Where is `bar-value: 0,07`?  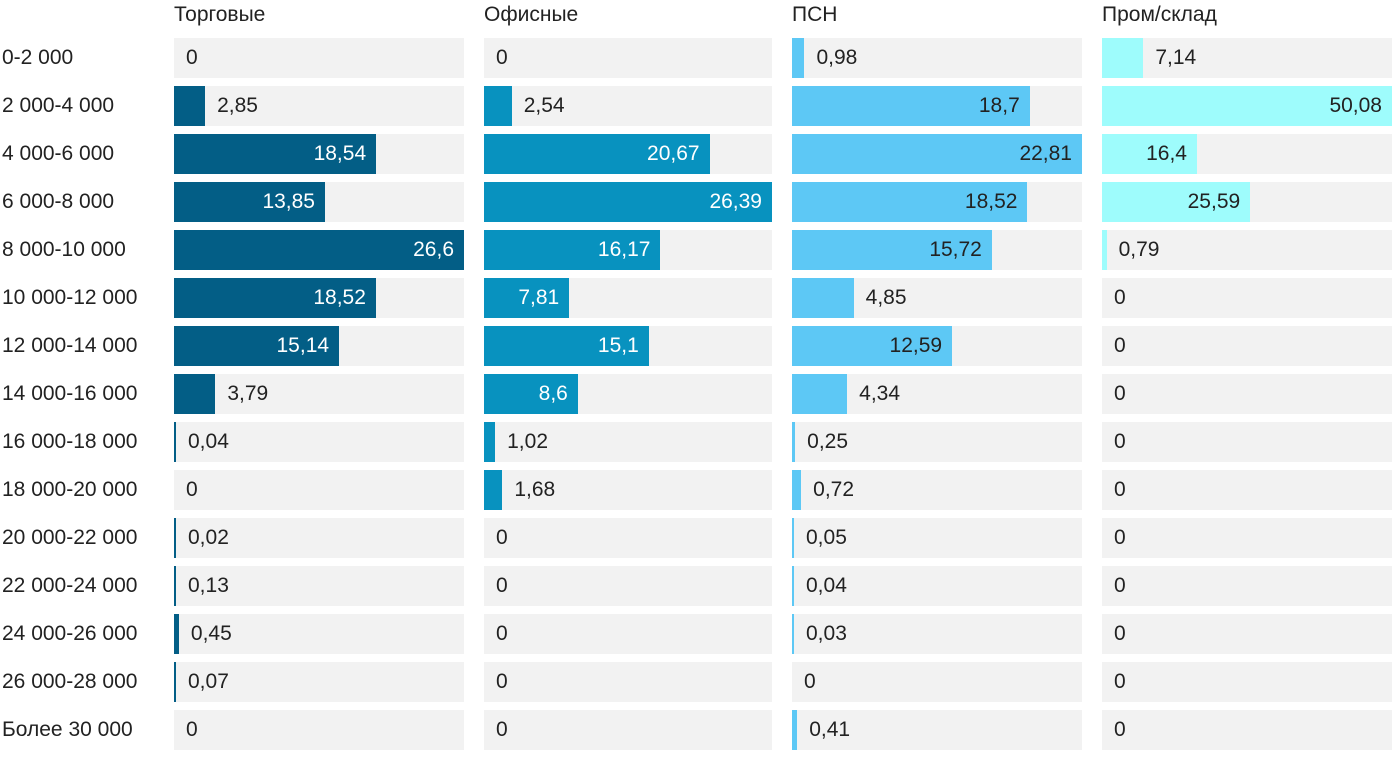
bar-value: 0,07 is located at coordinates (208, 681).